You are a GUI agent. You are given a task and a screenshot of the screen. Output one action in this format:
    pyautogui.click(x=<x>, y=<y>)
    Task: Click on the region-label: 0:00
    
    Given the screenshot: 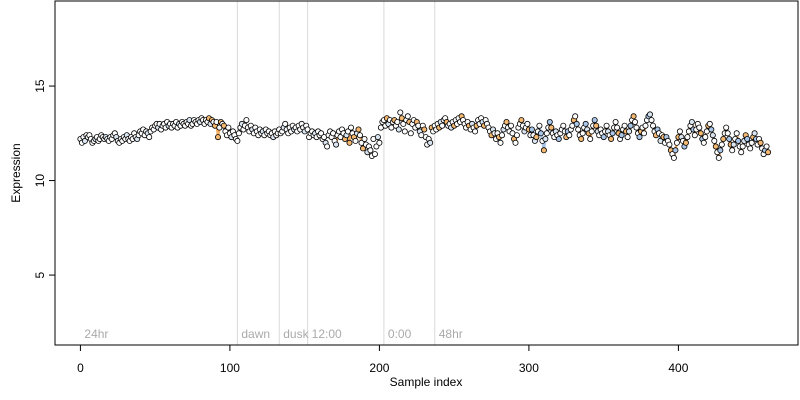 What is the action you would take?
    pyautogui.click(x=400, y=334)
    